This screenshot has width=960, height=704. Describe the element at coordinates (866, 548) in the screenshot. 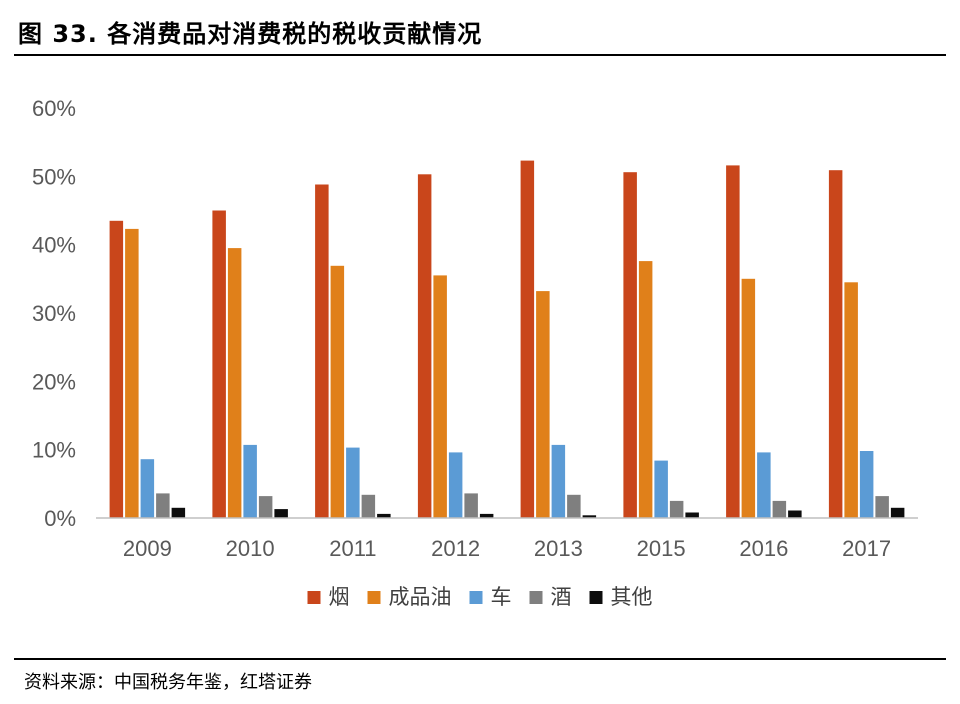

I see `x-tick-label: 2017` at that location.